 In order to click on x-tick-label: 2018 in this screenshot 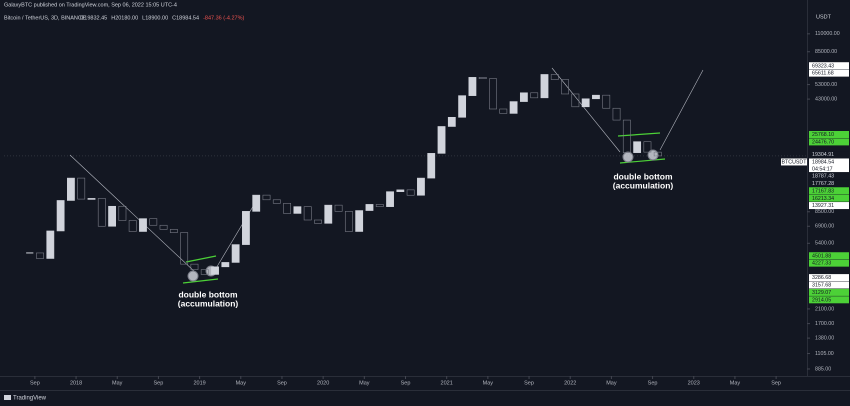, I will do `click(76, 383)`.